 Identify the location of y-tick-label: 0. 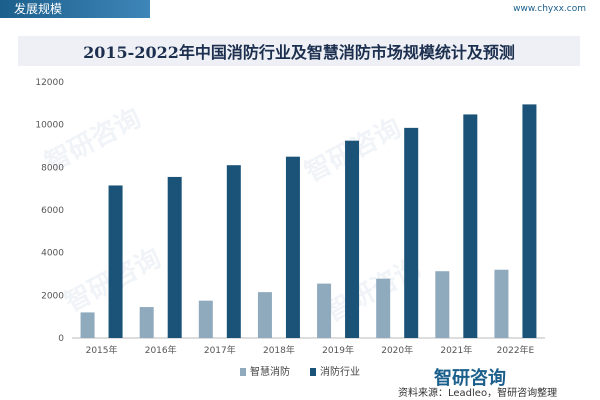
(61, 339).